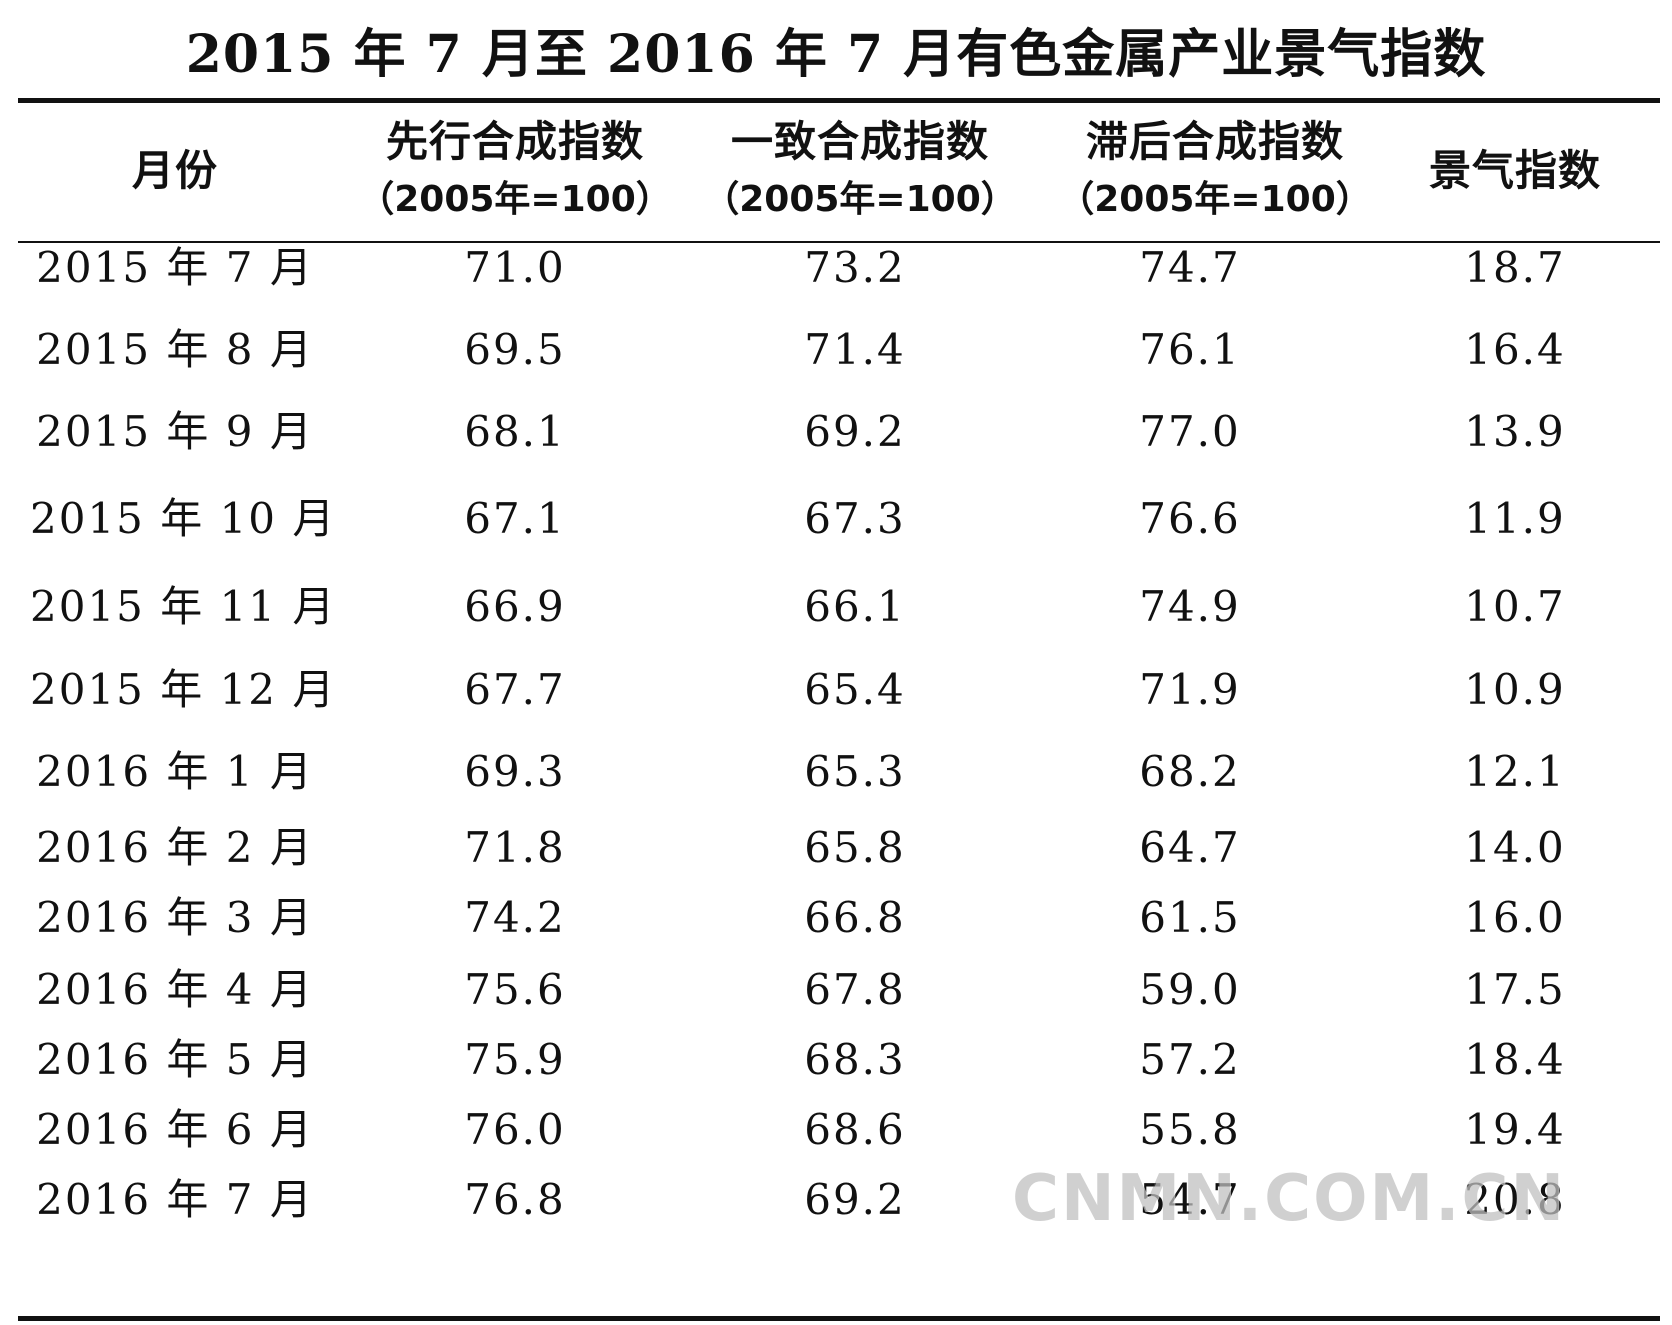  What do you see at coordinates (175, 1199) in the screenshot?
I see `month-cell: 2016 年 7 月` at bounding box center [175, 1199].